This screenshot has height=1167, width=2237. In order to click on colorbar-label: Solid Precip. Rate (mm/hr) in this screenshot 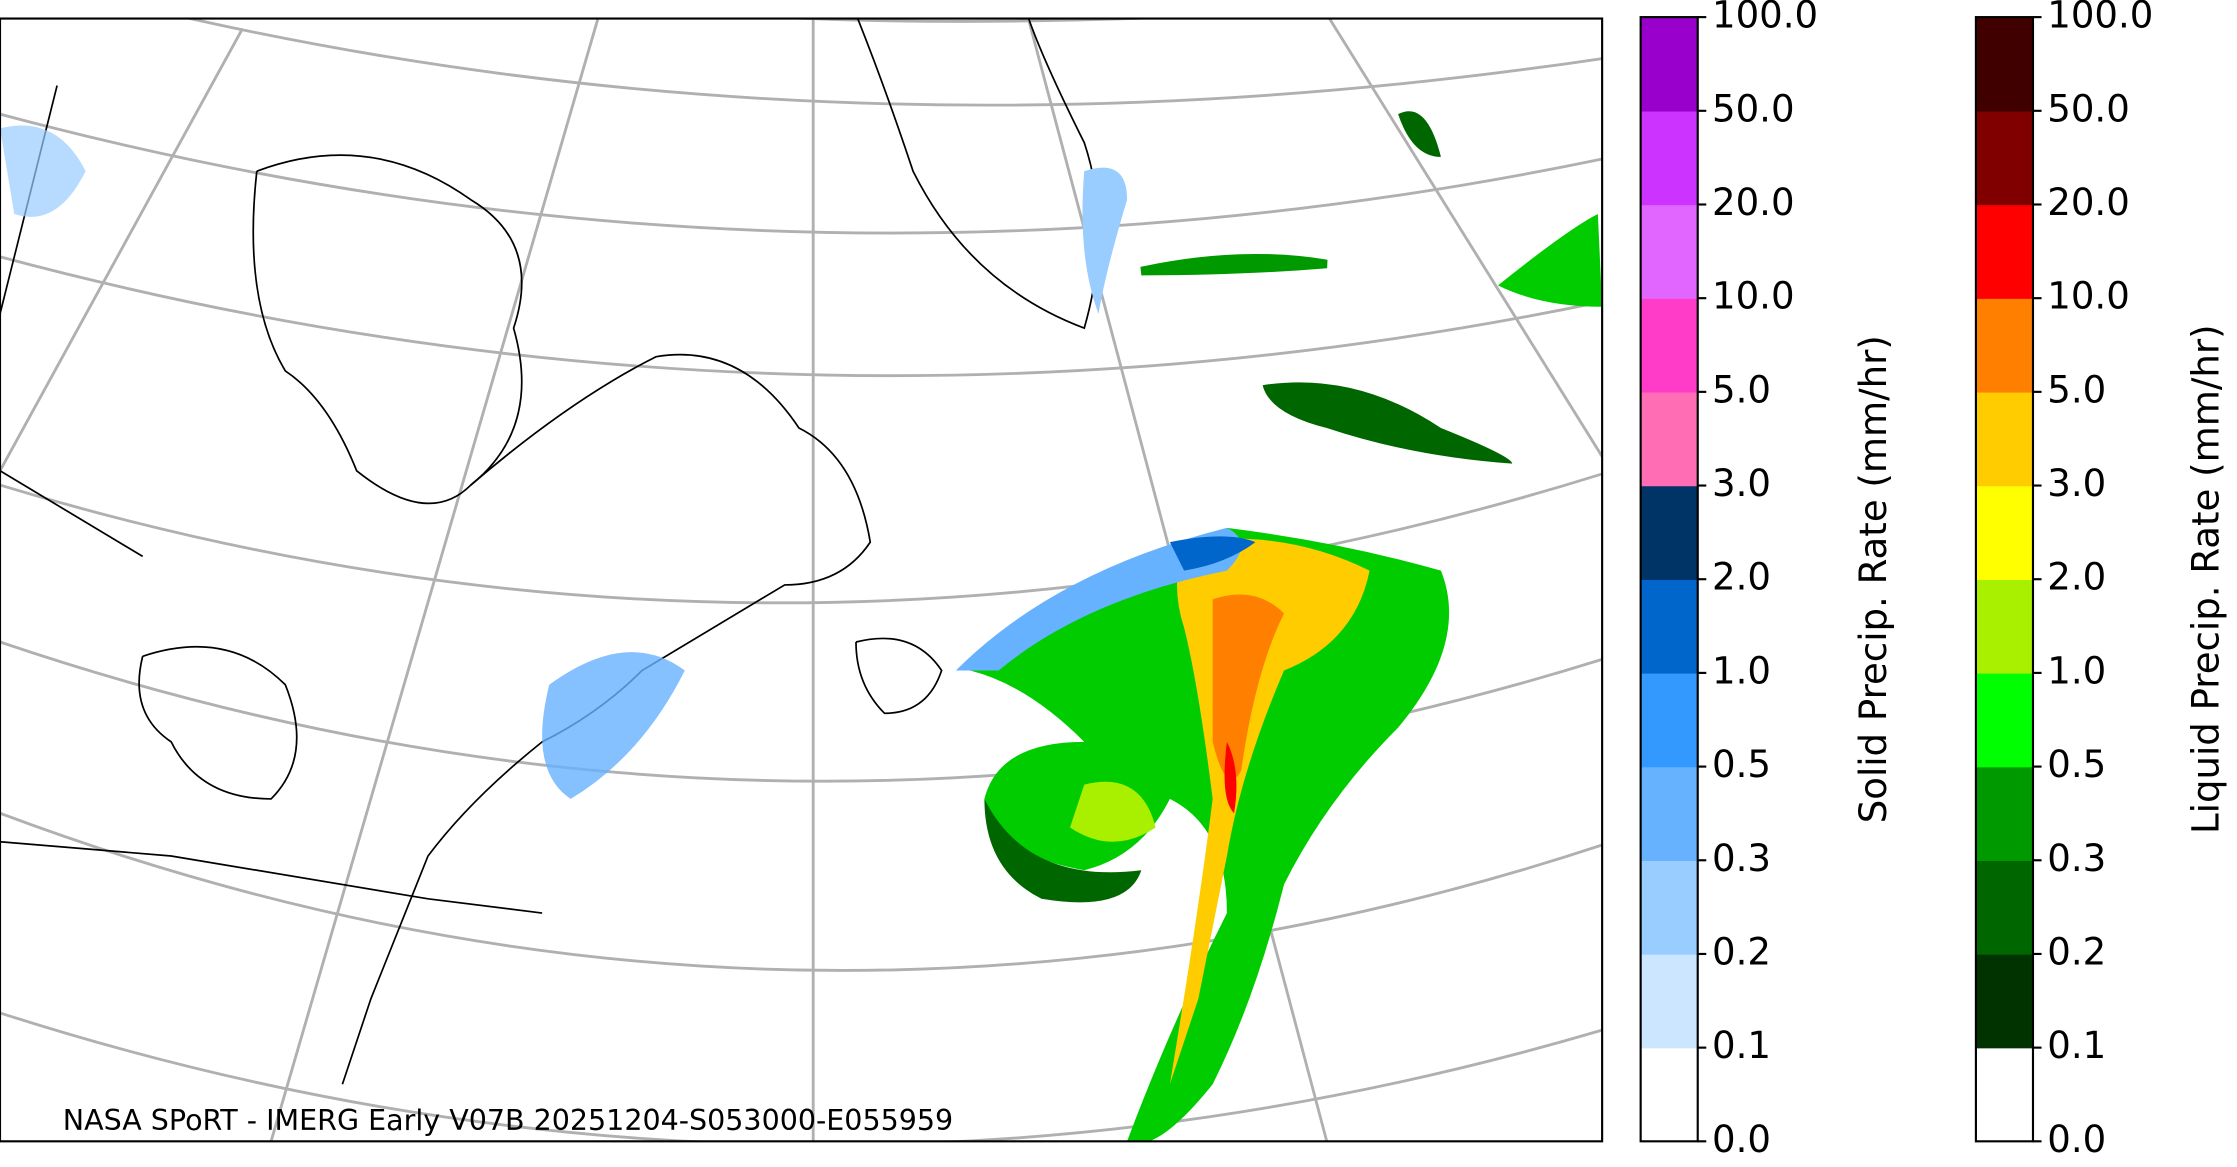, I will do `click(1873, 579)`.